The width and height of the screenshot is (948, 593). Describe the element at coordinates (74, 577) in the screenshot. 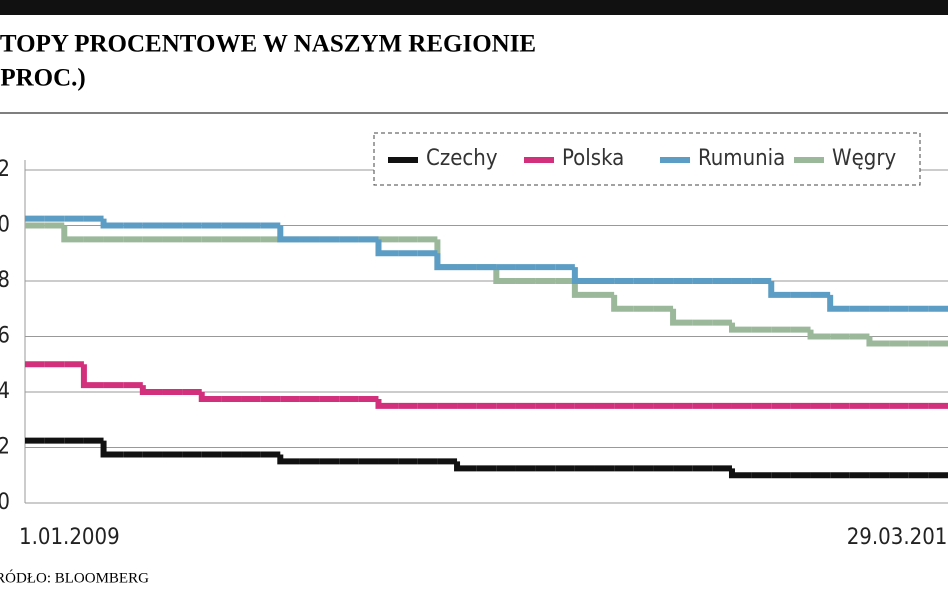

I see `source: ŹRÓDŁO: BLOOMBERG` at that location.